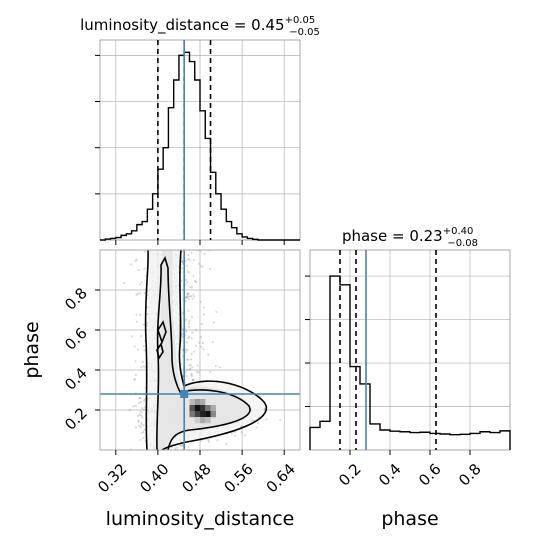 The image size is (550, 550). What do you see at coordinates (470, 475) in the screenshot?
I see `ph-xtick-label: 0.8` at bounding box center [470, 475].